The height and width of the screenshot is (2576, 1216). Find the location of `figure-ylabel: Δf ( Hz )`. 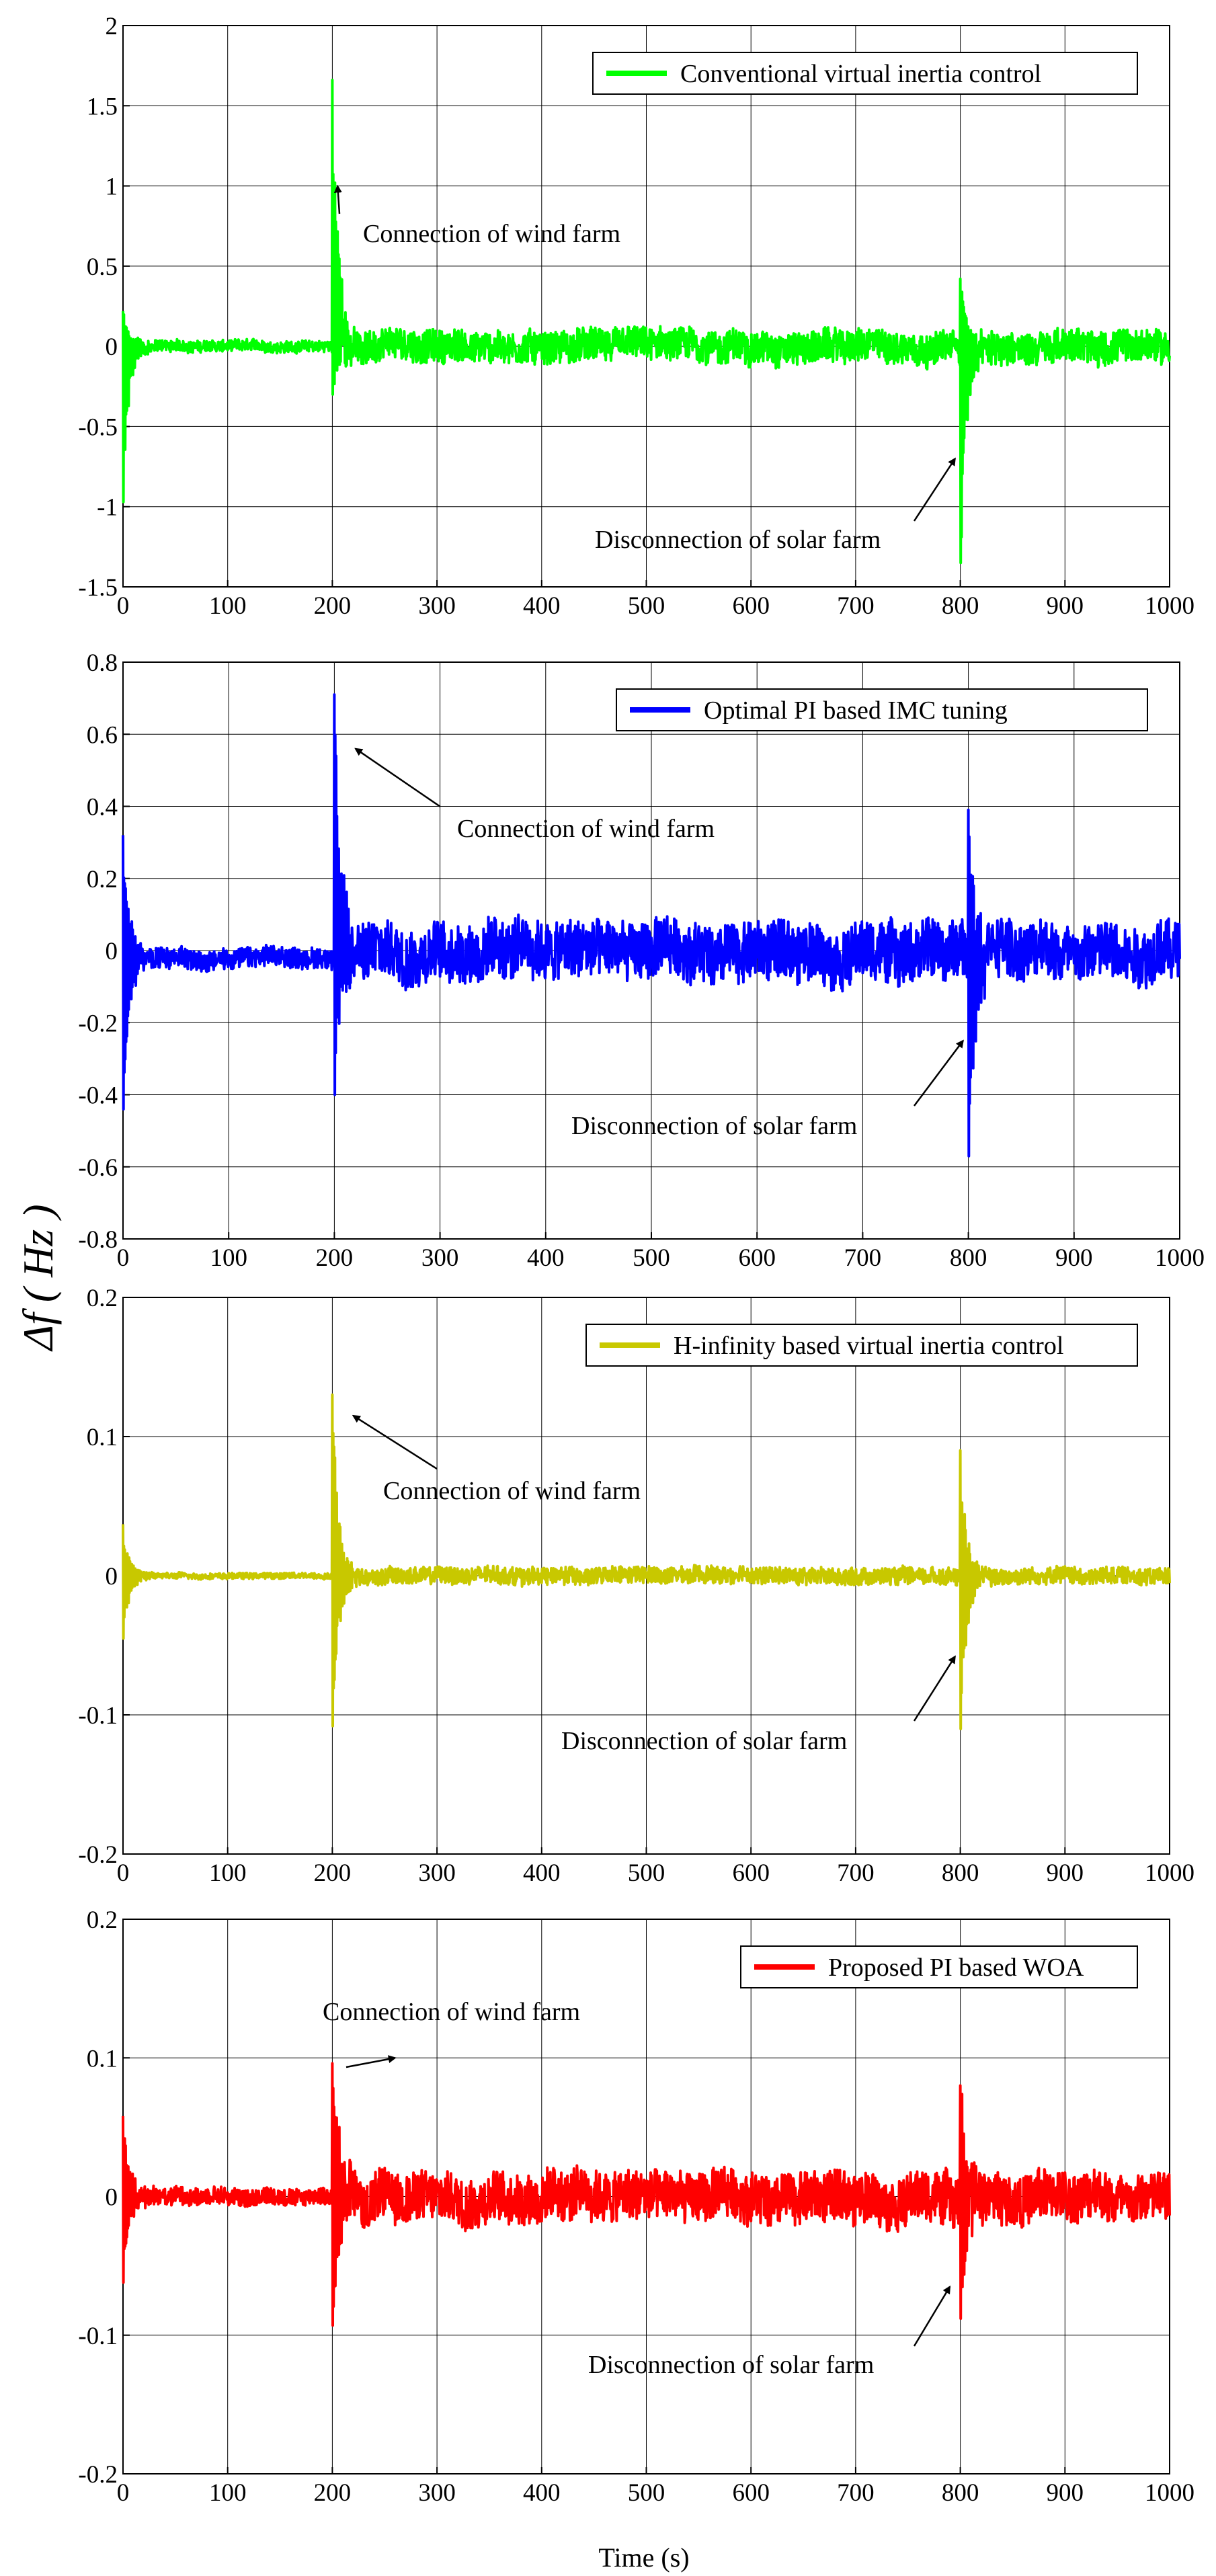

figure-ylabel: Δf ( Hz ) is located at coordinates (38, 1278).